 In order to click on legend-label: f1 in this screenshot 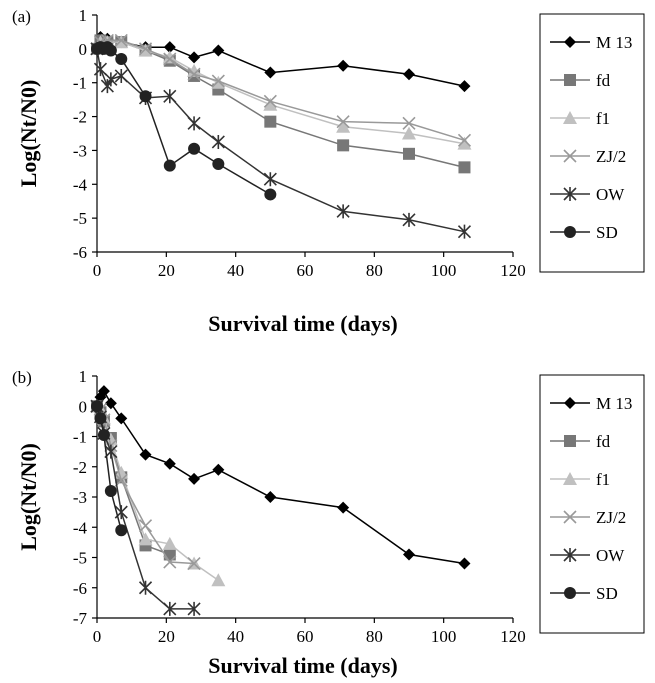, I will do `click(603, 479)`.